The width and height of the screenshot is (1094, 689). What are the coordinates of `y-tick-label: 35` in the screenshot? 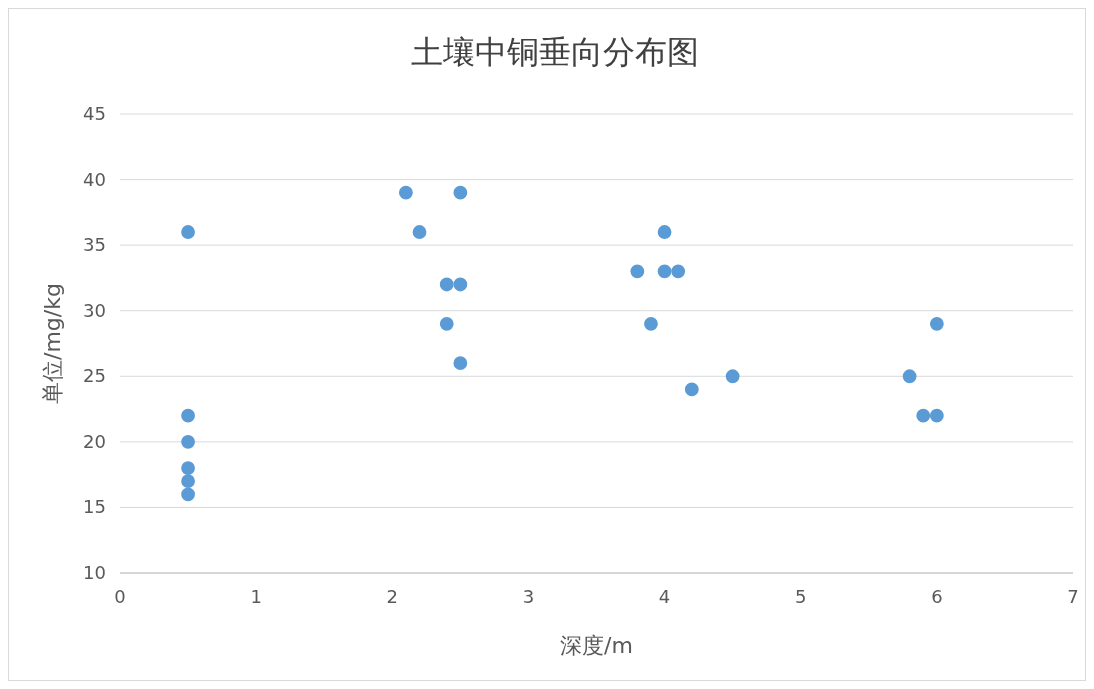 It's located at (94, 245).